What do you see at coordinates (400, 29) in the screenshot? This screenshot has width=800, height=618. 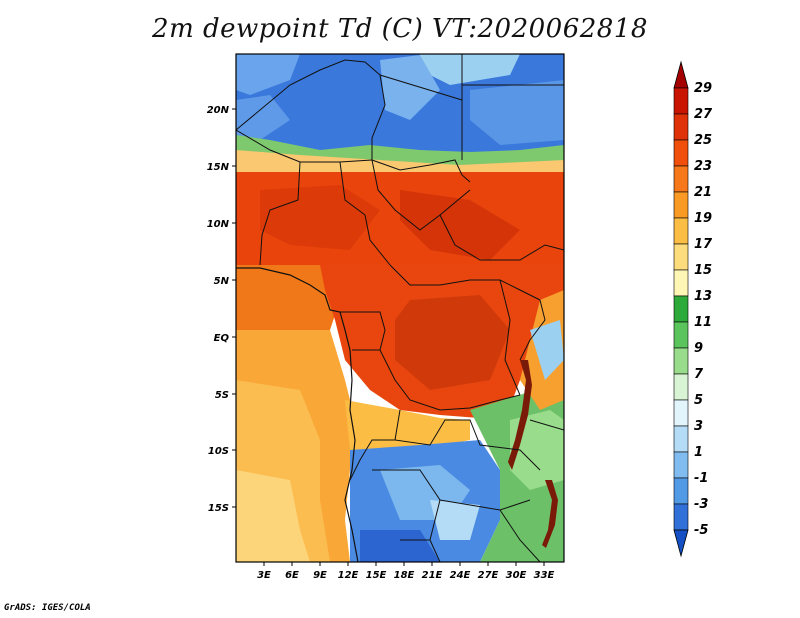 I see `map-title: 2m dewpoint Td (C) VT:2020062818` at bounding box center [400, 29].